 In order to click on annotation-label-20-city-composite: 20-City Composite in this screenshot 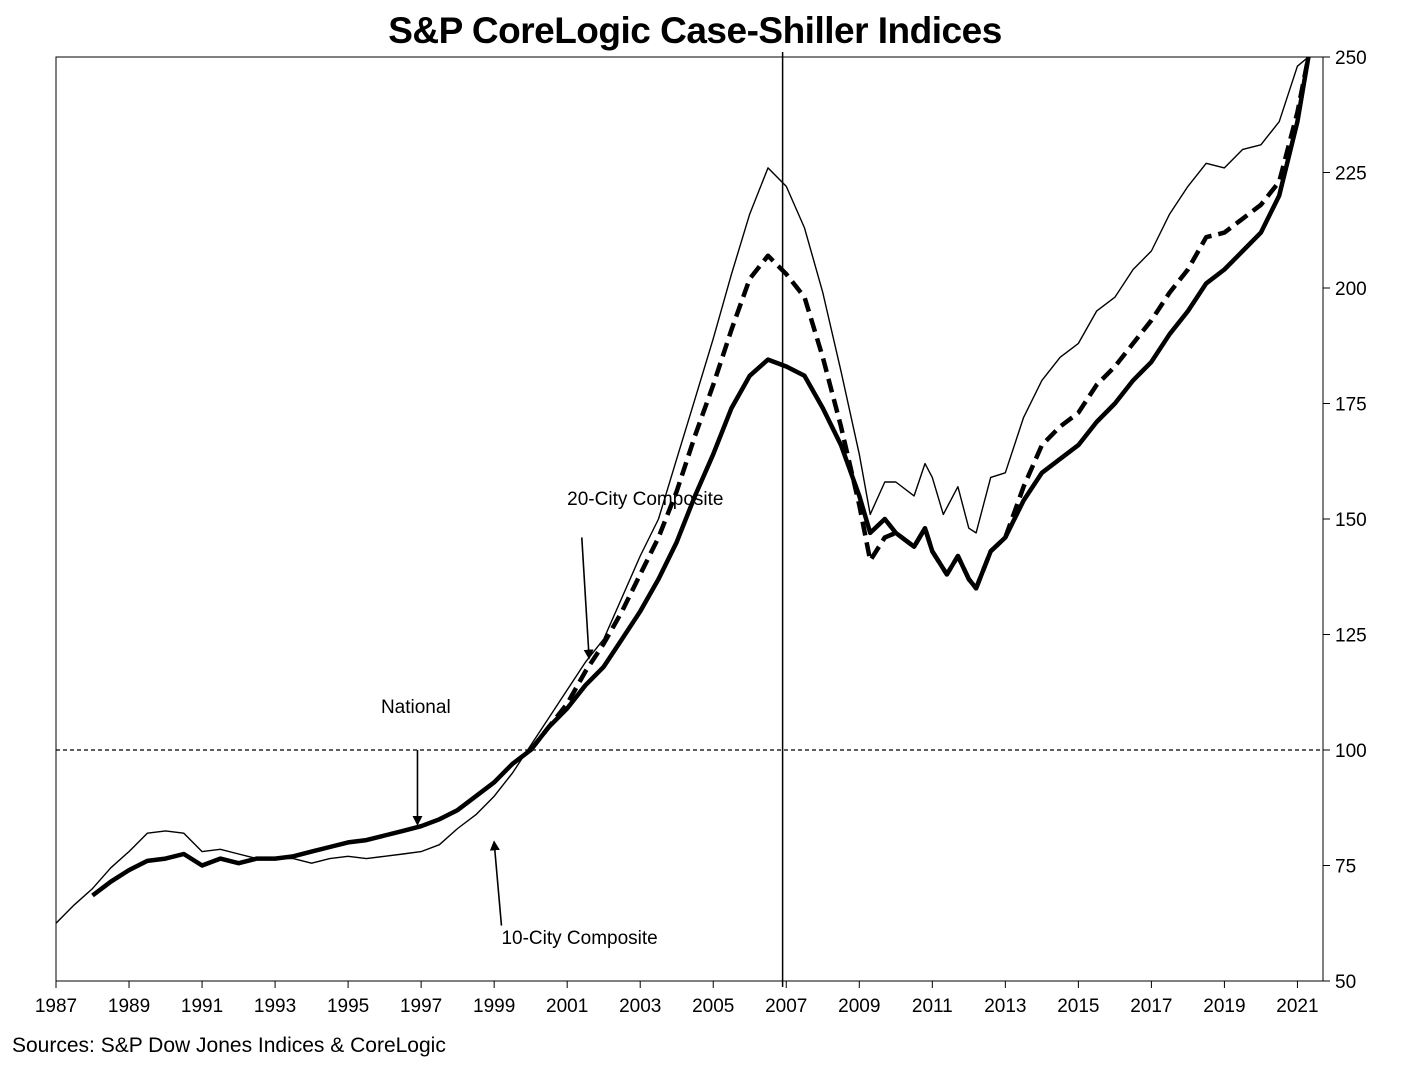, I will do `click(645, 499)`.